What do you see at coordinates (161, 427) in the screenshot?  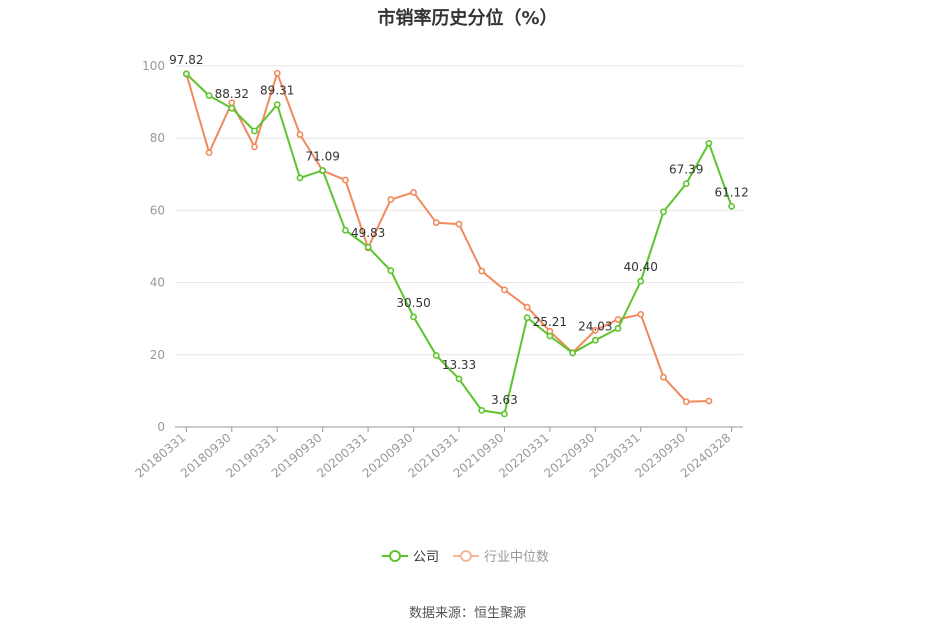 I see `y-tick-label: 0` at bounding box center [161, 427].